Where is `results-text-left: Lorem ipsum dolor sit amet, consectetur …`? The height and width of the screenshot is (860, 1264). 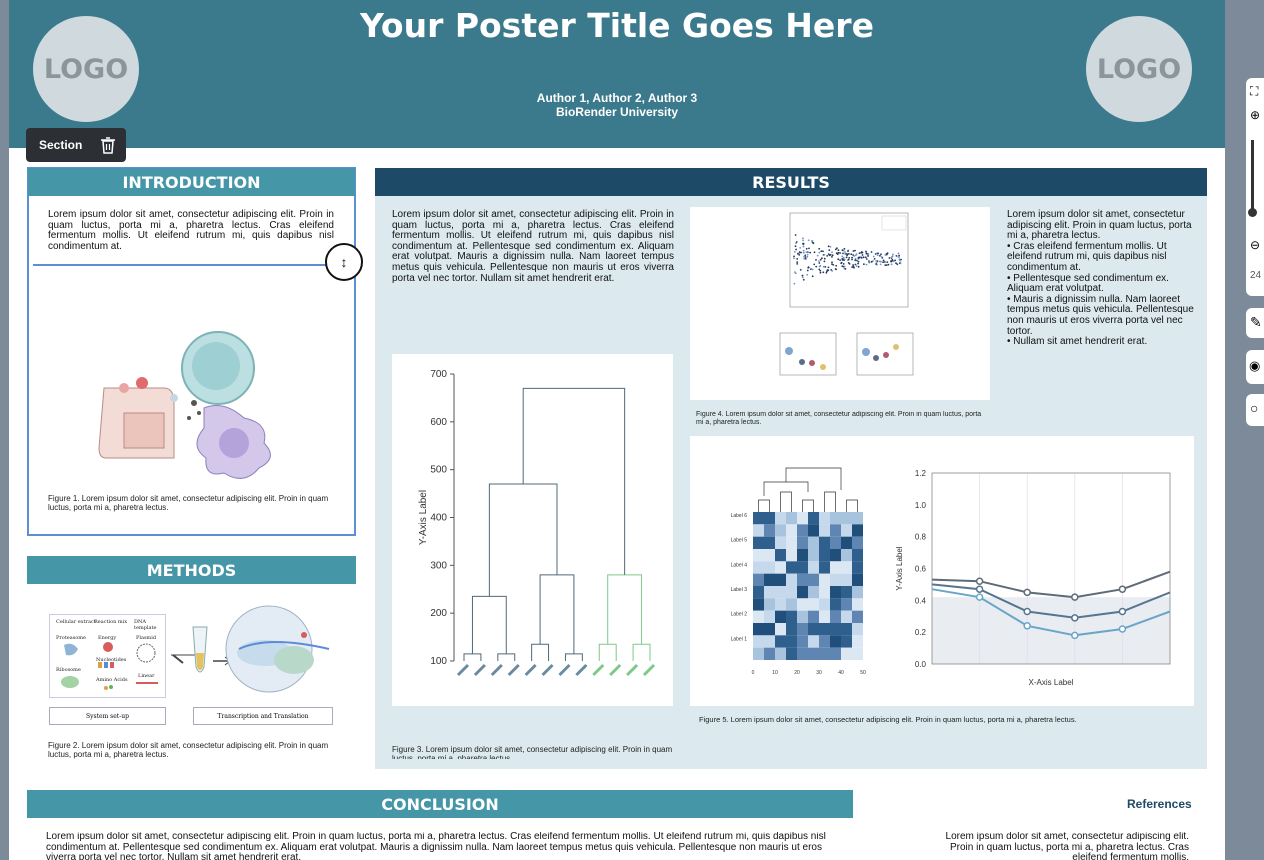 results-text-left: Lorem ipsum dolor sit amet, consectetur … is located at coordinates (533, 246).